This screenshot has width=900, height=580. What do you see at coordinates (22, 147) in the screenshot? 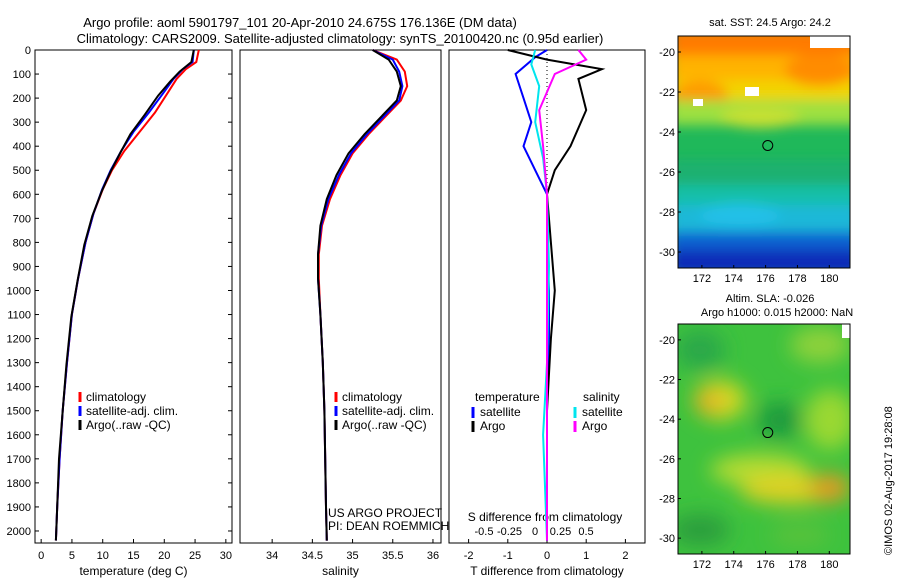
I see `y-tick-label: 400` at bounding box center [22, 147].